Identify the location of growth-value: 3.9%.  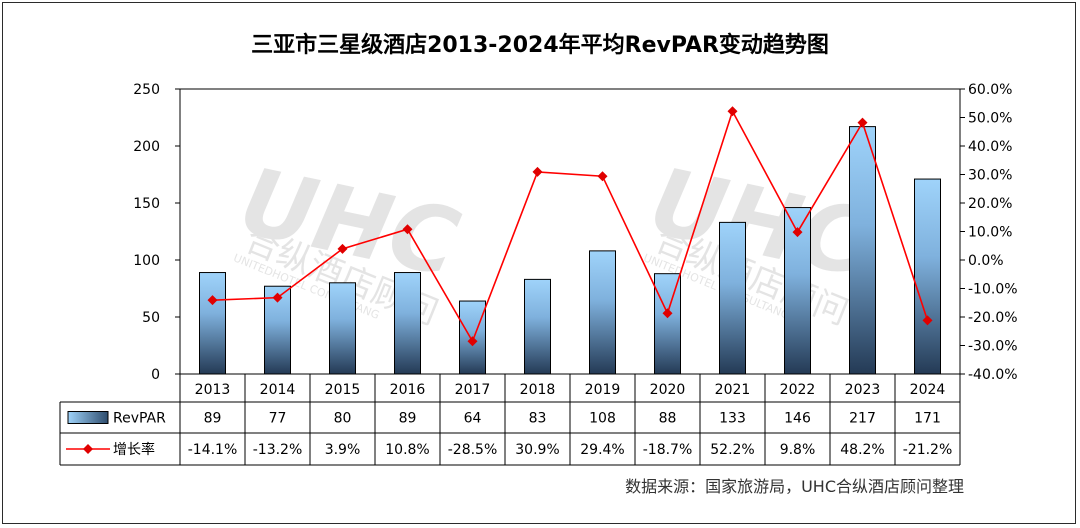
(343, 450).